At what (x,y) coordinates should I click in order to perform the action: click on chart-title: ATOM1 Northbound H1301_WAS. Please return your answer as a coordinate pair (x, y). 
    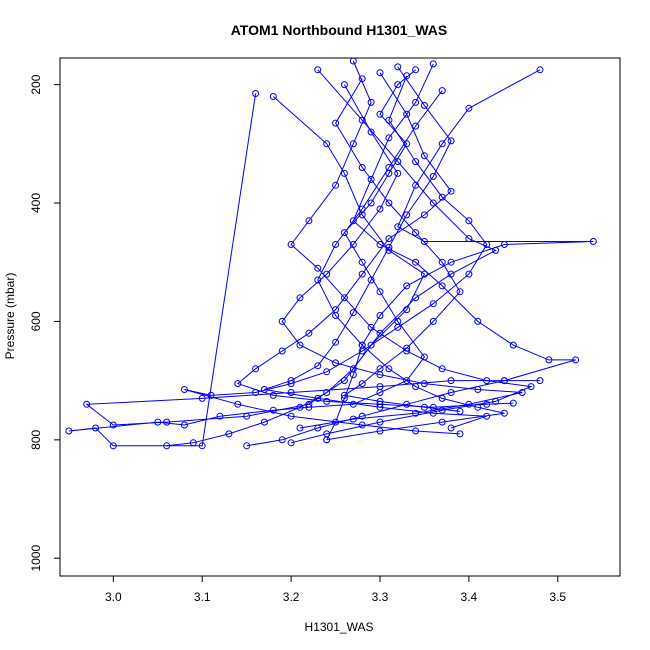
    Looking at the image, I should click on (339, 30).